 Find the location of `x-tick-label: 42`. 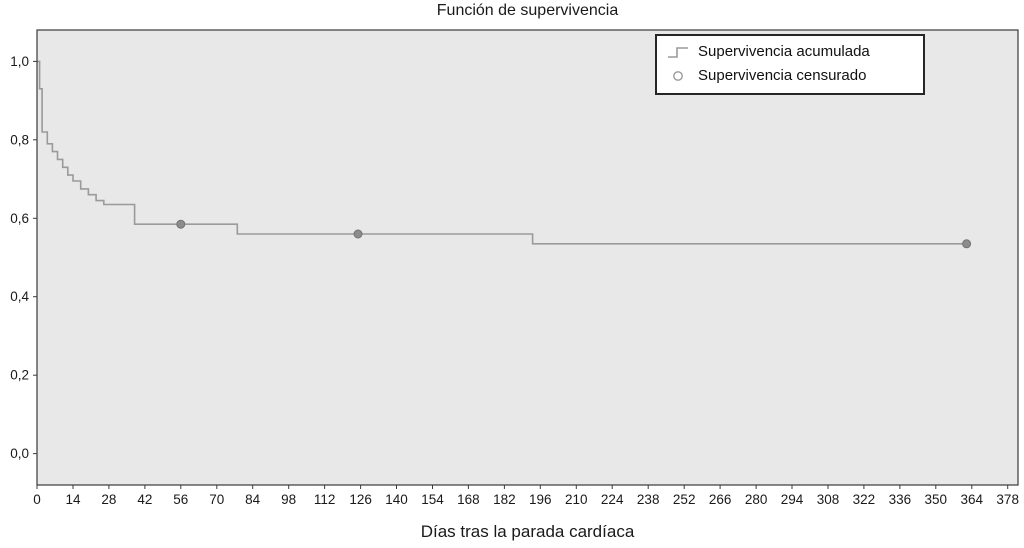

x-tick-label: 42 is located at coordinates (144, 499).